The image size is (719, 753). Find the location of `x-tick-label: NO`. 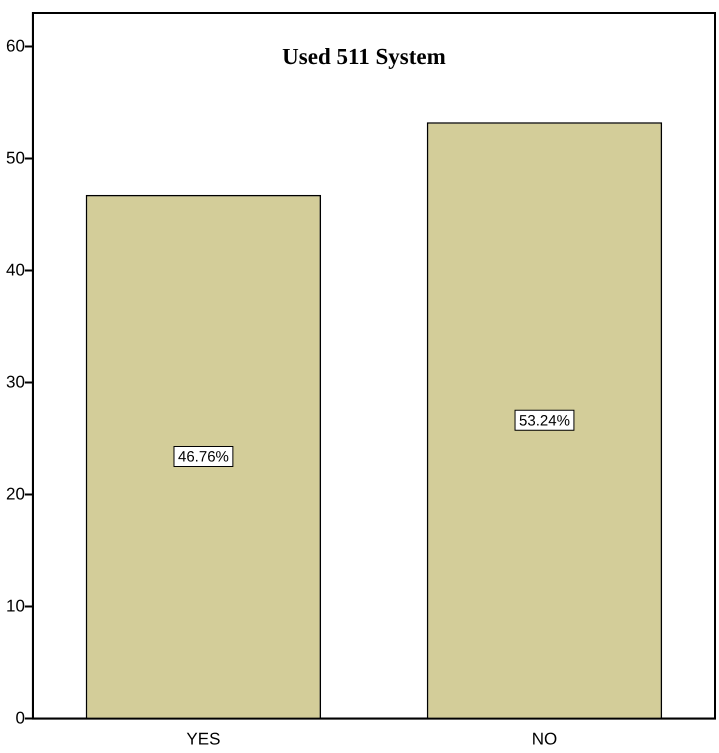

x-tick-label: NO is located at coordinates (545, 738).